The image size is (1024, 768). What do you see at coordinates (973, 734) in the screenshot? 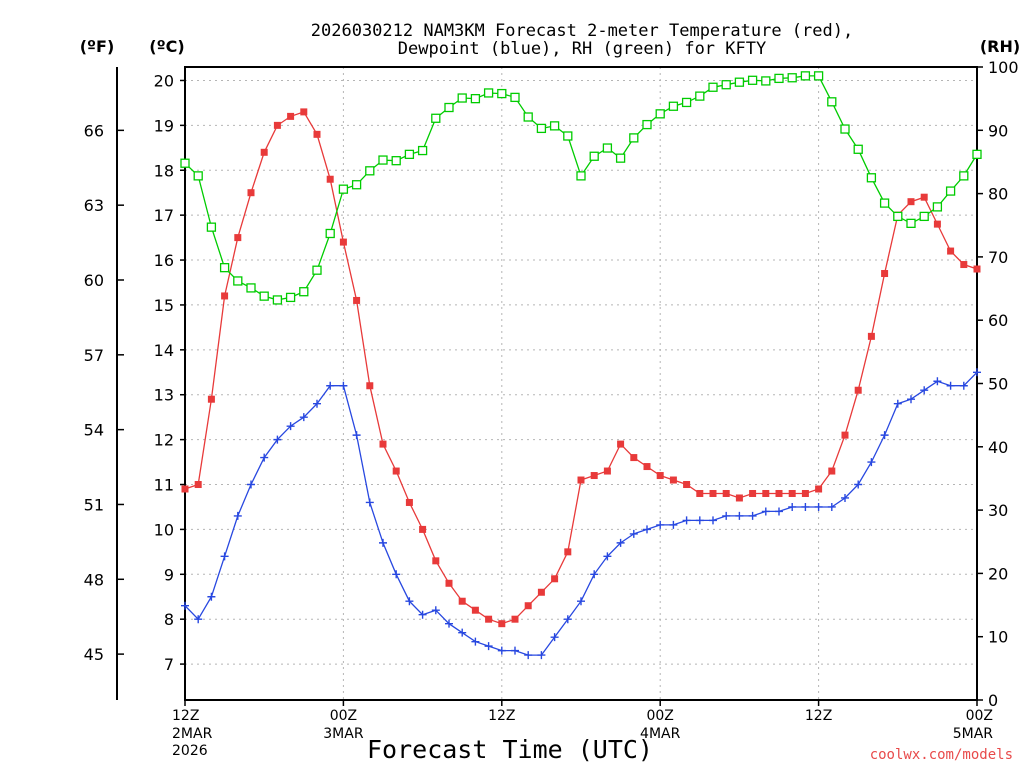
I see `x-tick-date: 5MAR` at bounding box center [973, 734].